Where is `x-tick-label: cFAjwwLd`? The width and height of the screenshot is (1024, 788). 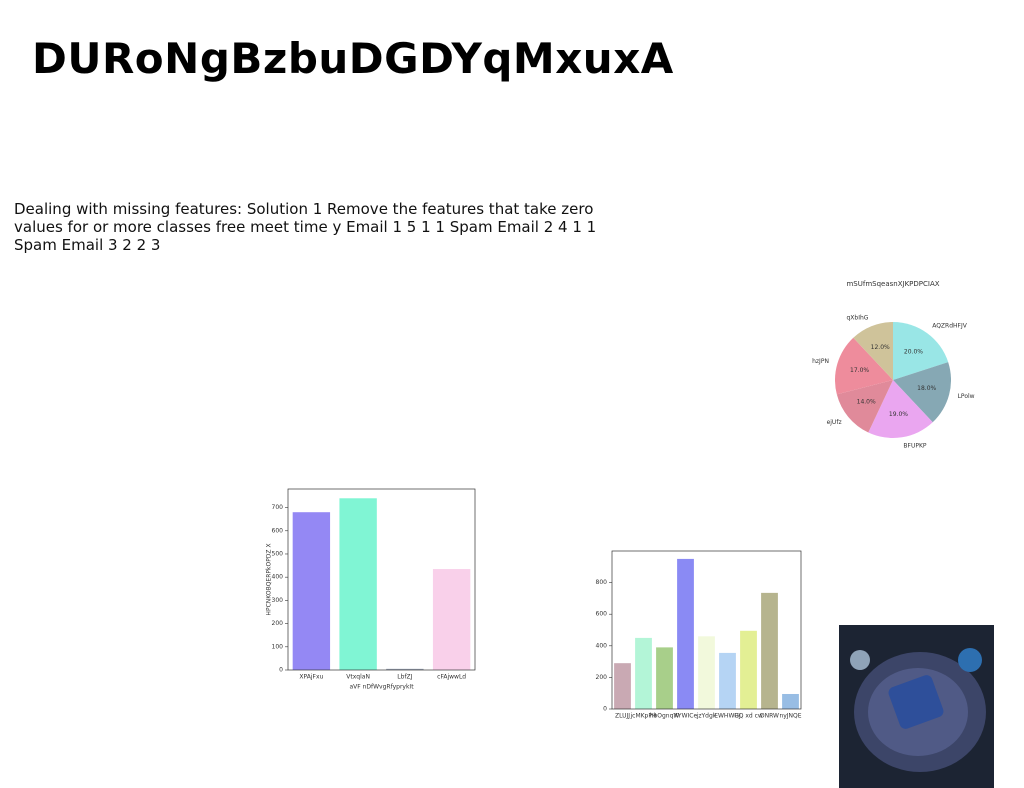 x-tick-label: cFAjwwLd is located at coordinates (451, 677).